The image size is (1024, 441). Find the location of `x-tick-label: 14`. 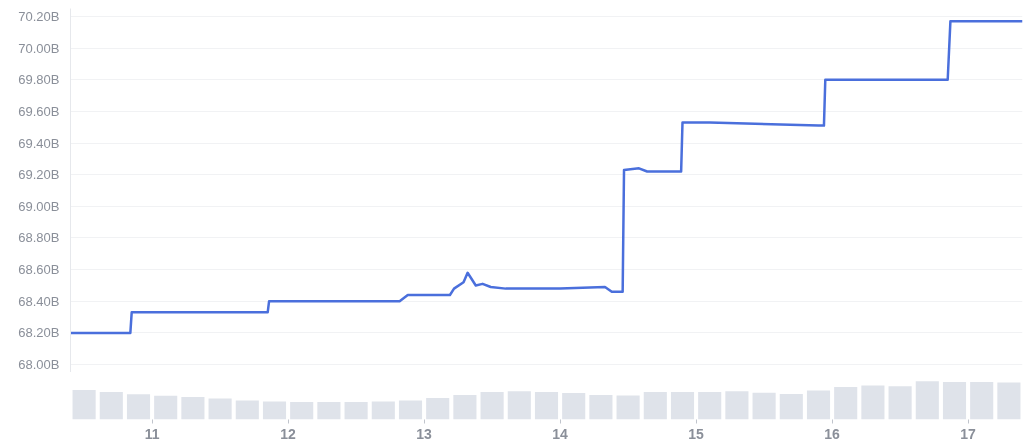

x-tick-label: 14 is located at coordinates (560, 433).